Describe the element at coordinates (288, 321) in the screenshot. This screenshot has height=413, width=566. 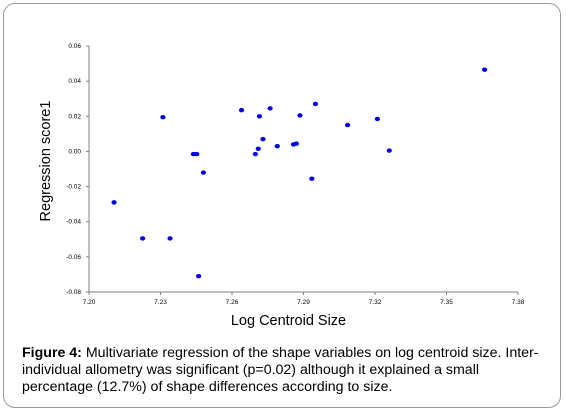
I see `x-axis-title: Log Centroid Size` at that location.